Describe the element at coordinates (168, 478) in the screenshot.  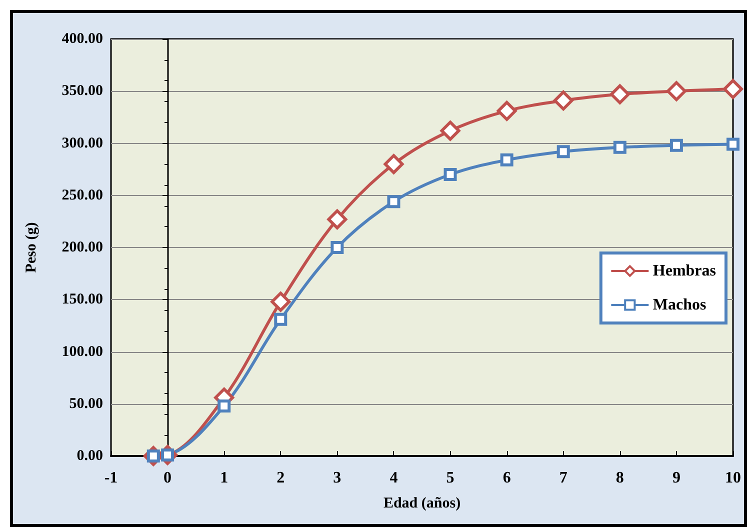
I see `x-tick-label: 0` at that location.